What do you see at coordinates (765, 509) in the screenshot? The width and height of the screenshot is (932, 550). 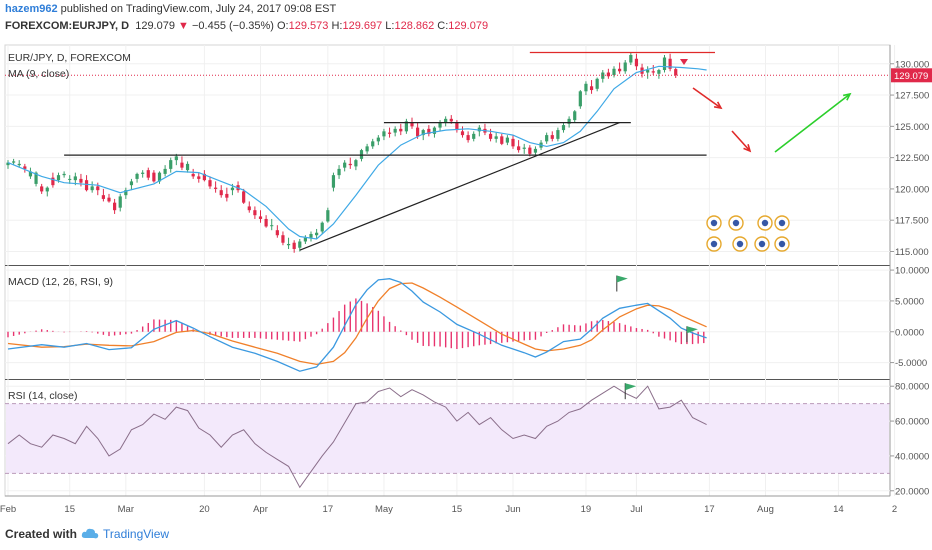 I see `x-tick-label: Aug` at bounding box center [765, 509].